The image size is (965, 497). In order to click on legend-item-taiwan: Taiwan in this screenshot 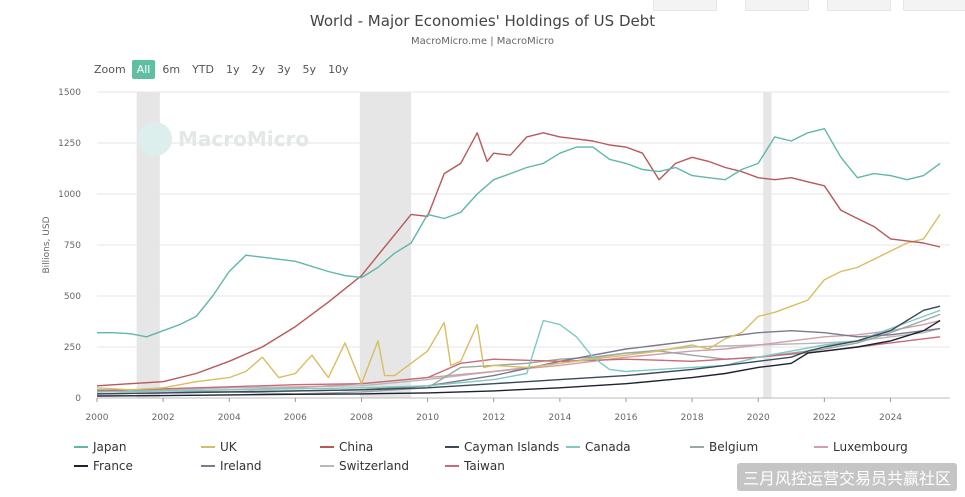, I will do `click(475, 466)`.